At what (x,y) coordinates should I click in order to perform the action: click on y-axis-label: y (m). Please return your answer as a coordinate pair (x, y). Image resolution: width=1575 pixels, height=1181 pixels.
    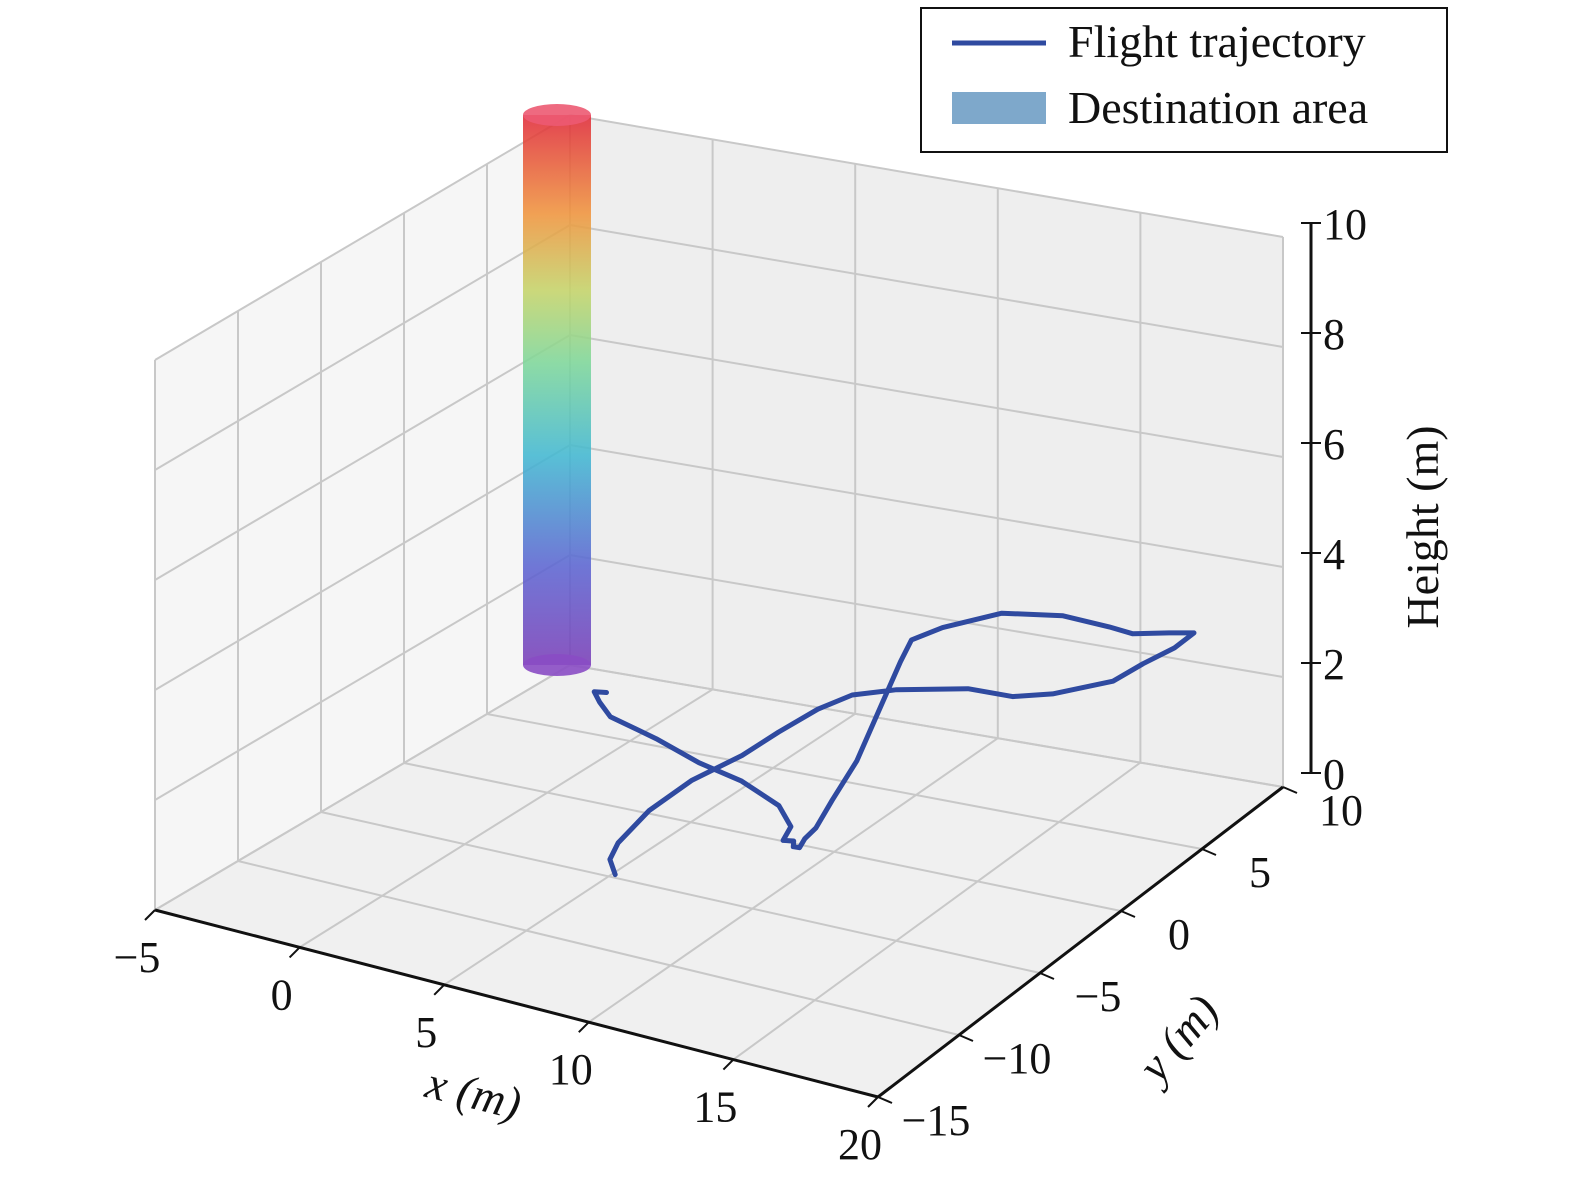
    Looking at the image, I should click on (1176, 1039).